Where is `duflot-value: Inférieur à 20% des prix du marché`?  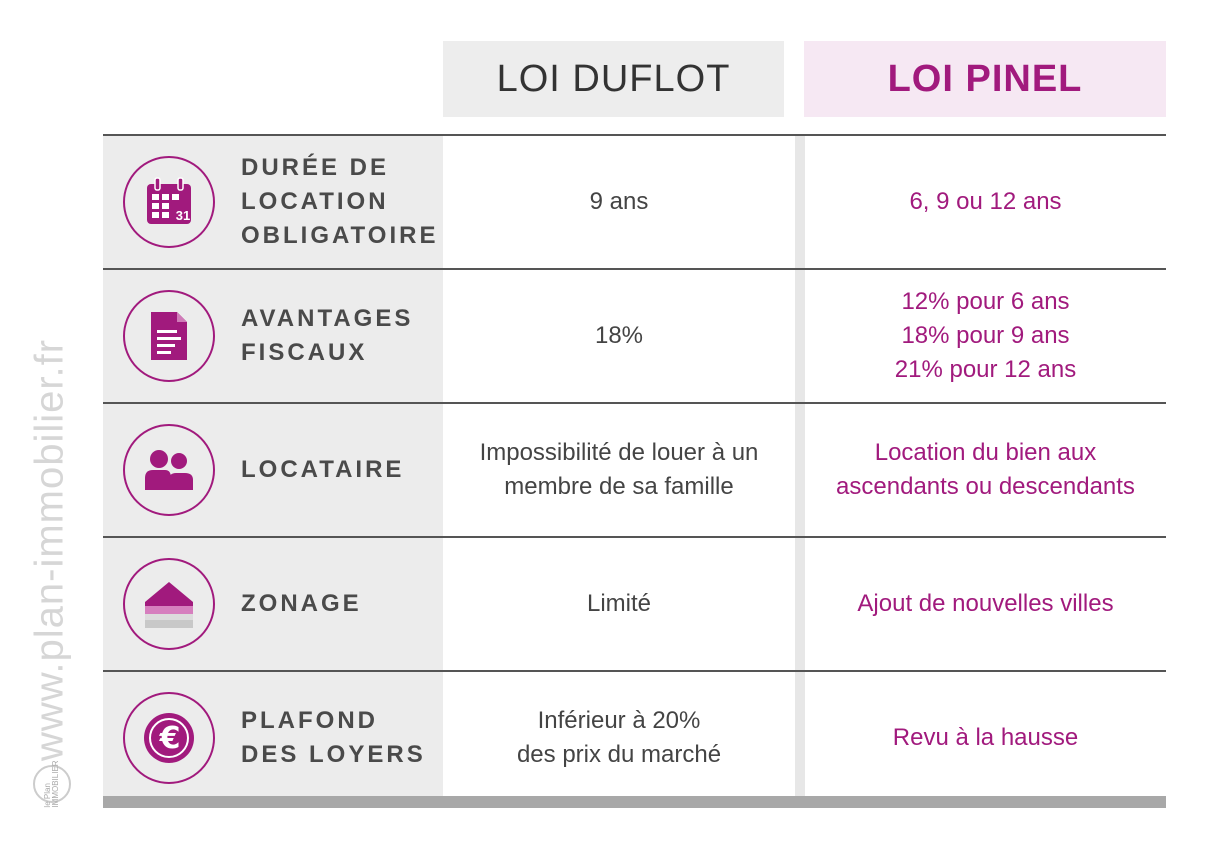
duflot-value: Inférieur à 20% des prix du marché is located at coordinates (619, 738).